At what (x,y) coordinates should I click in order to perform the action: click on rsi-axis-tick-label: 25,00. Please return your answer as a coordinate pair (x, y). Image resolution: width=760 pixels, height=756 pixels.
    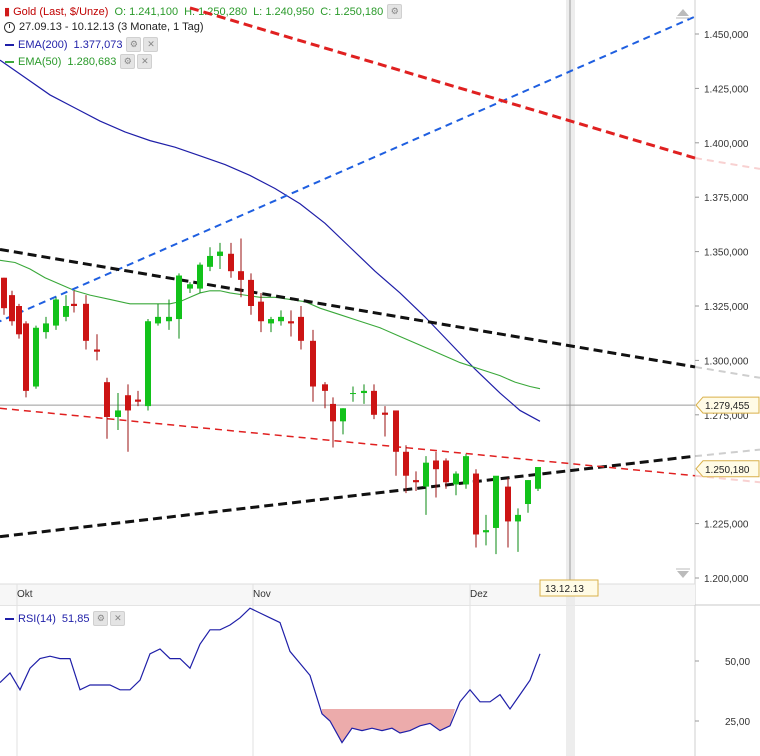
    Looking at the image, I should click on (737, 722).